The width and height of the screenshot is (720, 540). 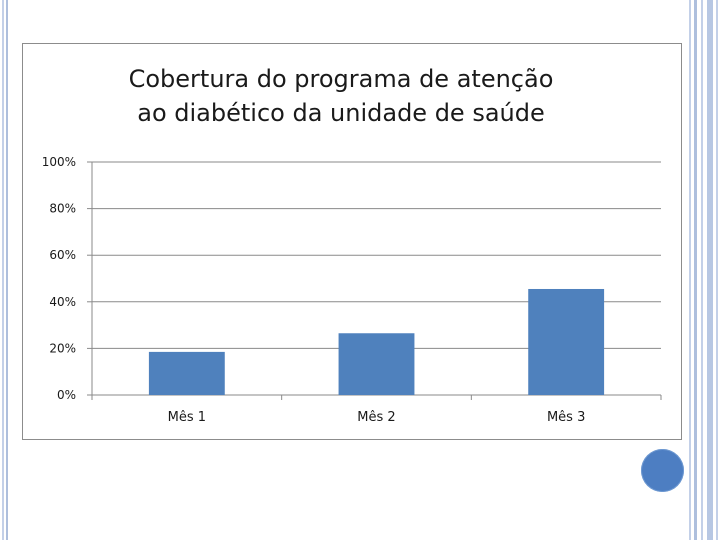 What do you see at coordinates (662, 470) in the screenshot?
I see `circle-decoration` at bounding box center [662, 470].